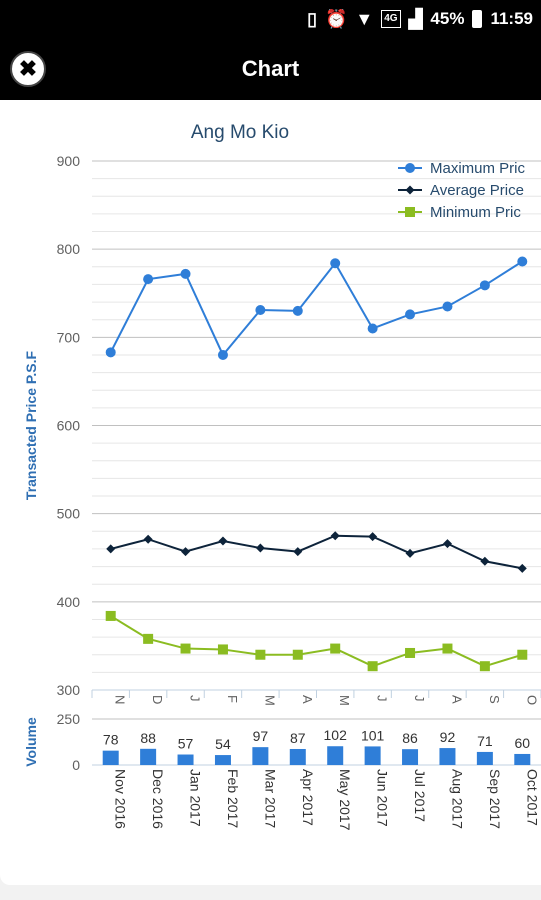 The width and height of the screenshot is (541, 900). I want to click on x-tick-label: Feb 2017, so click(233, 798).